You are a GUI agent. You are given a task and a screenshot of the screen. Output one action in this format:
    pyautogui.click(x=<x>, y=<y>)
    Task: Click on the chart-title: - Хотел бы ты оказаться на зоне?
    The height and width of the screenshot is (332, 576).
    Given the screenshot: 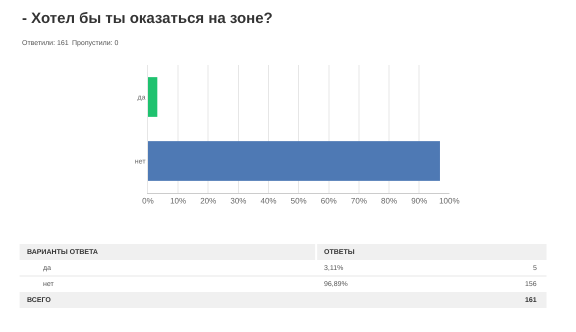 What is the action you would take?
    pyautogui.click(x=147, y=18)
    